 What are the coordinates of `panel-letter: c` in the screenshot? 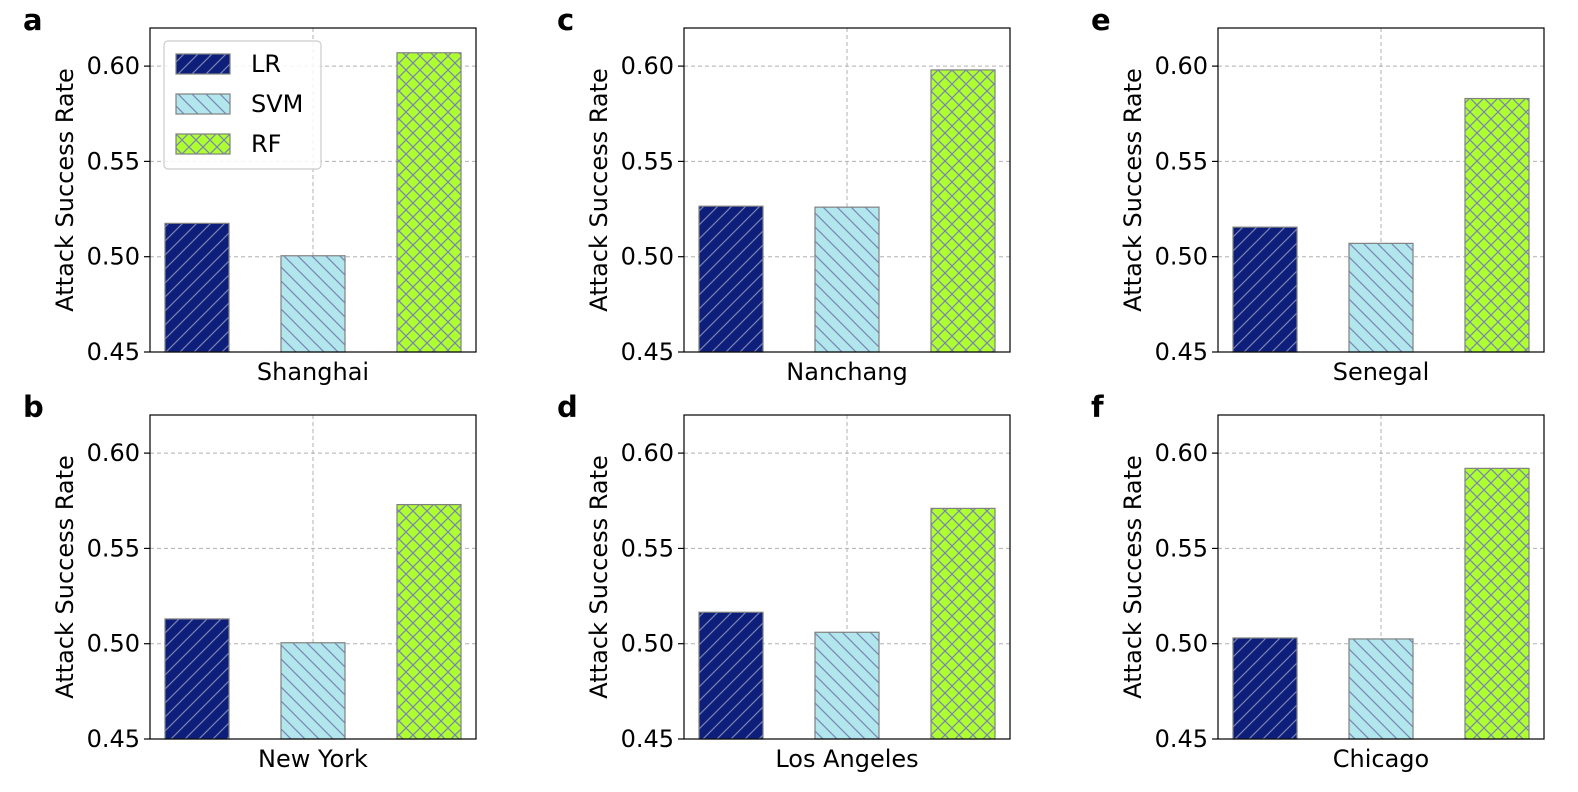 It's located at (565, 20).